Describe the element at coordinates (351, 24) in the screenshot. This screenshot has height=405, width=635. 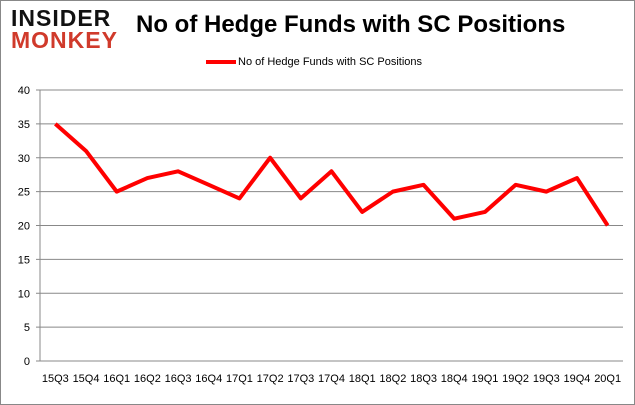
I see `chart-title: No of Hedge Funds with SC Positions` at that location.